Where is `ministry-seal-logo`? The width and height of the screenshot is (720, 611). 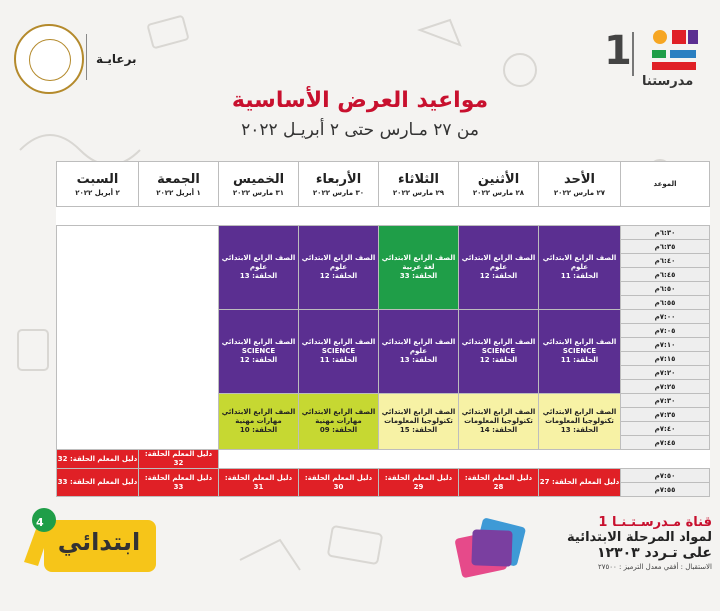
ministry-seal-logo is located at coordinates (49, 59).